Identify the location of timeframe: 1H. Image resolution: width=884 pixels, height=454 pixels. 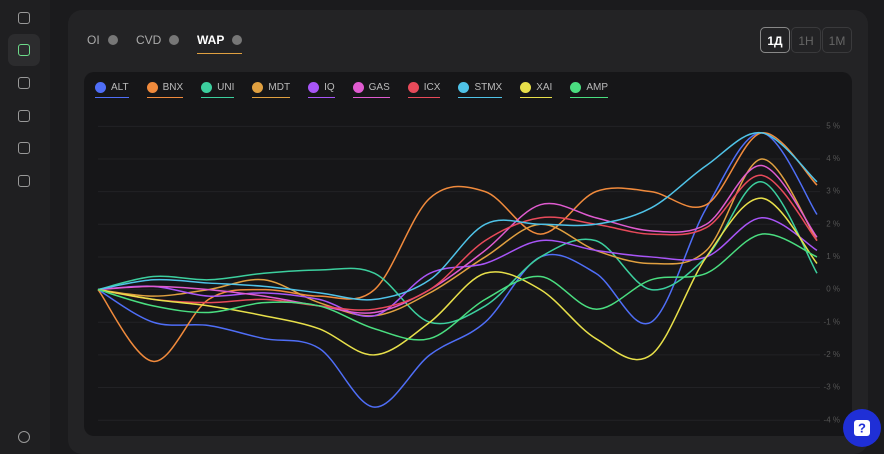
(806, 40).